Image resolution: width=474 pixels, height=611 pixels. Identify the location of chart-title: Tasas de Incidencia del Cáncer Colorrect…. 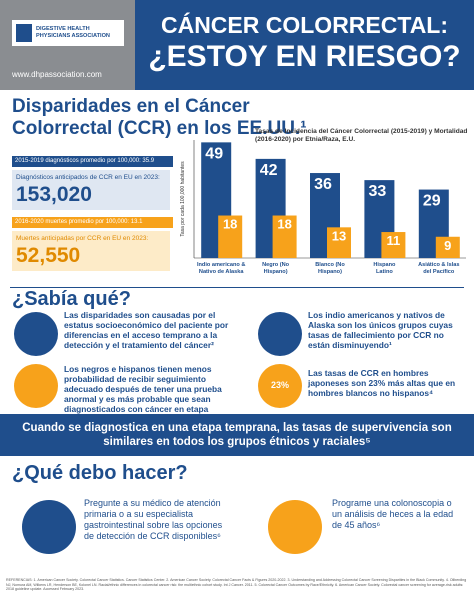
(361, 135).